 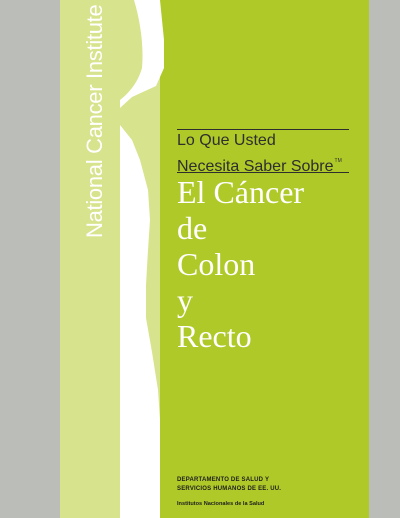 I want to click on right-gray-margin, so click(x=384, y=259).